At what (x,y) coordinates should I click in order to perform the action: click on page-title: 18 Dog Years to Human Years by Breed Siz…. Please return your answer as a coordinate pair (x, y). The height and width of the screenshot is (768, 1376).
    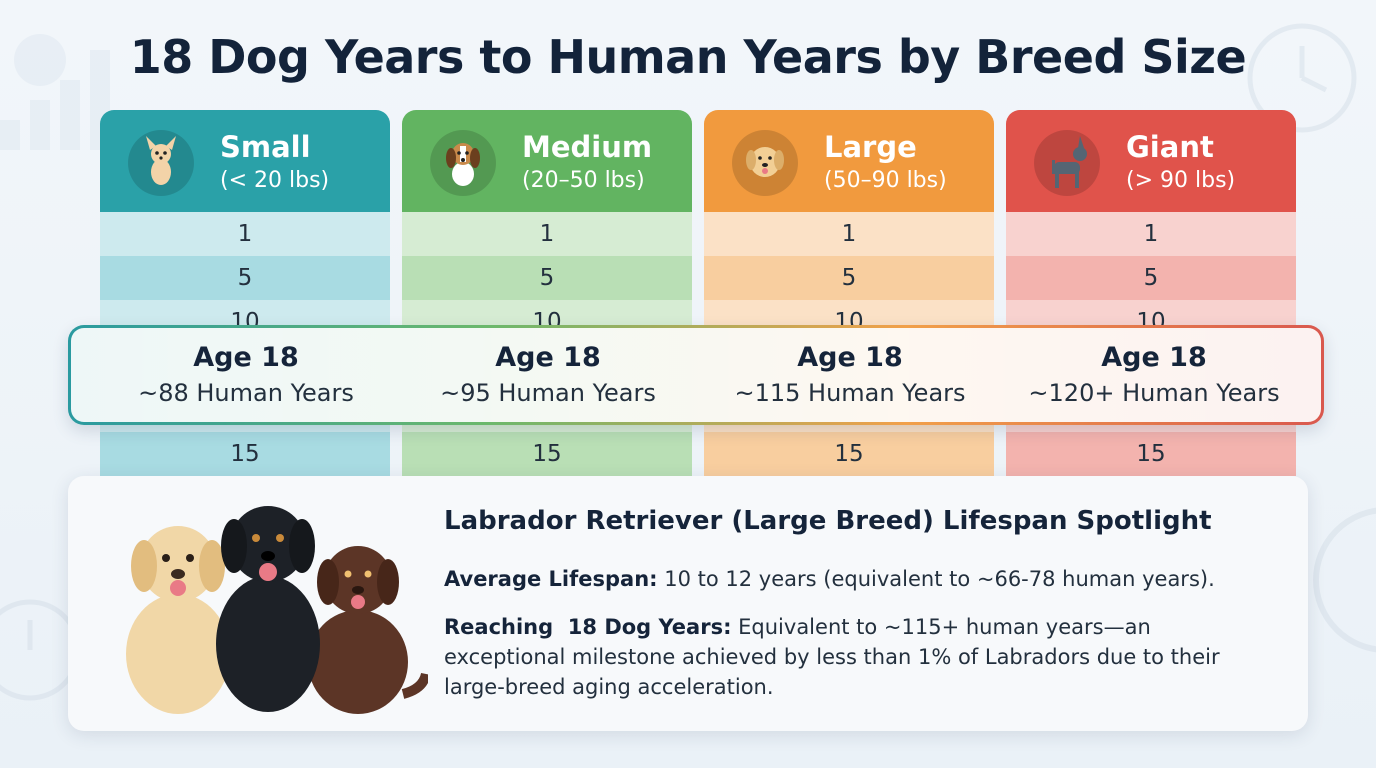
    Looking at the image, I should click on (688, 57).